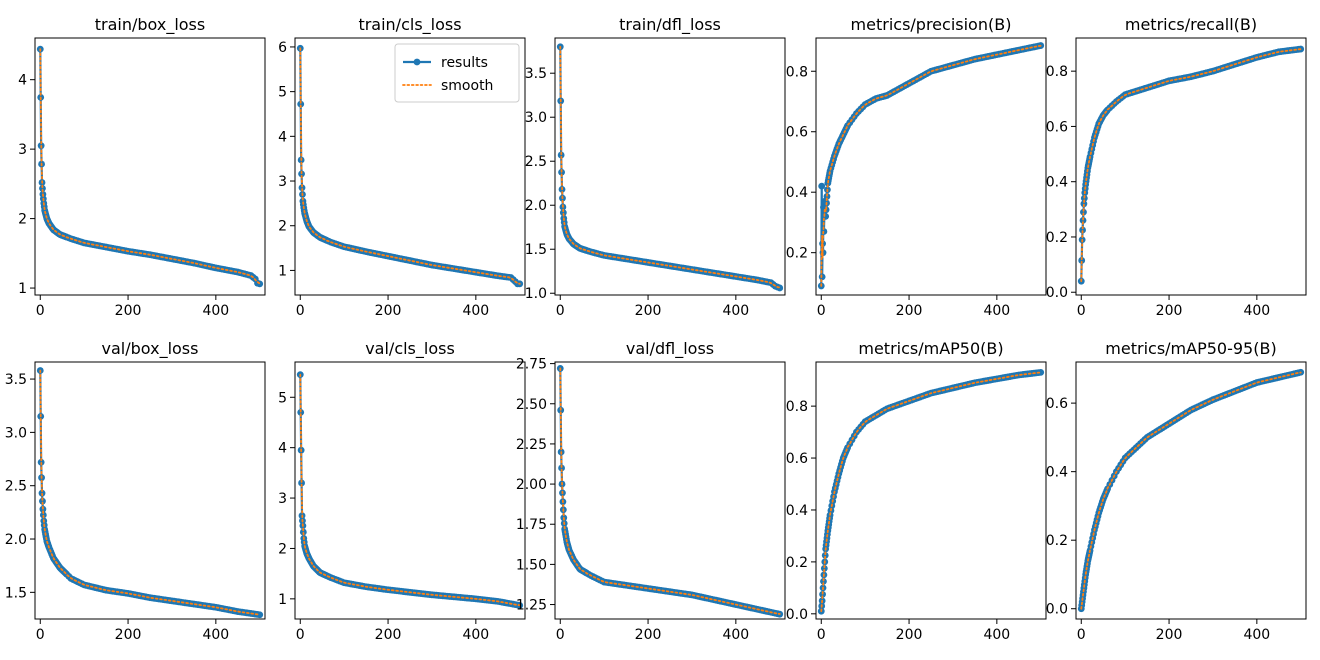 The width and height of the screenshot is (1320, 660). What do you see at coordinates (536, 206) in the screenshot?
I see `y-tick-label: 2.0` at bounding box center [536, 206].